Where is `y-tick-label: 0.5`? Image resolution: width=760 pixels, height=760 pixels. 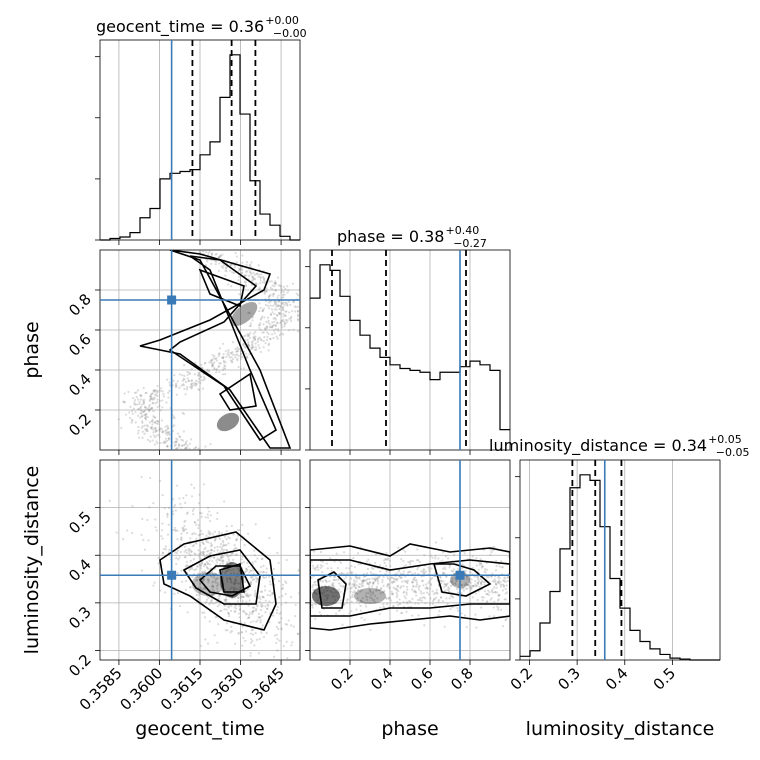 y-tick-label: 0.5 is located at coordinates (80, 523).